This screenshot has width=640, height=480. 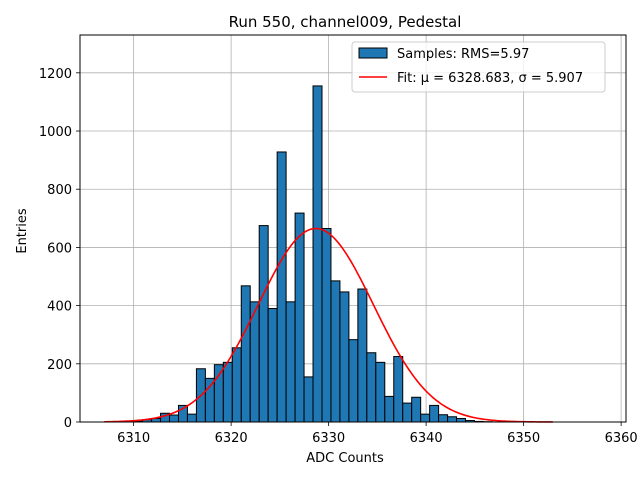 I want to click on x-axis-label: ADC Counts, so click(x=345, y=458).